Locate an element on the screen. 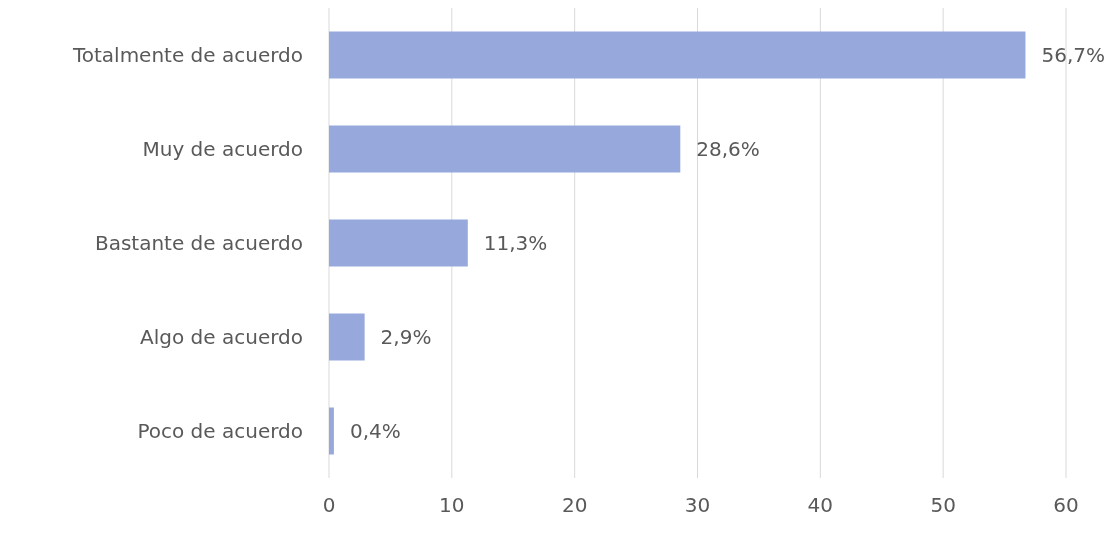 Image resolution: width=1115 pixels, height=559 pixels. x-tick-label: 0 is located at coordinates (329, 505).